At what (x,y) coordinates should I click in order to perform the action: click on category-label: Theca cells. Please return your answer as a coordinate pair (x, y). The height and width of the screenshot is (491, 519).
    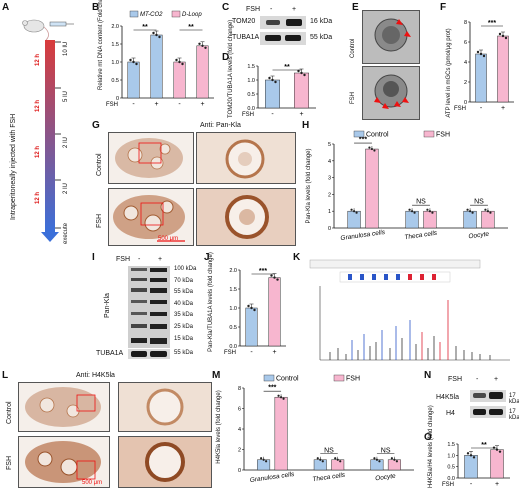
    Looking at the image, I should click on (421, 236).